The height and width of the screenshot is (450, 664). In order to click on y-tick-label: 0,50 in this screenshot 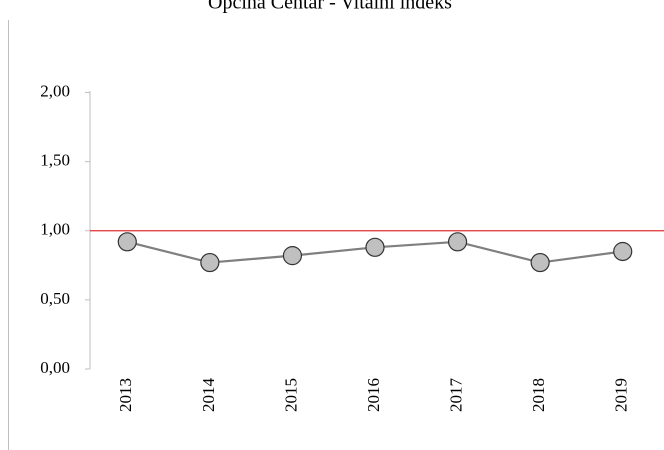, I will do `click(55, 298)`.